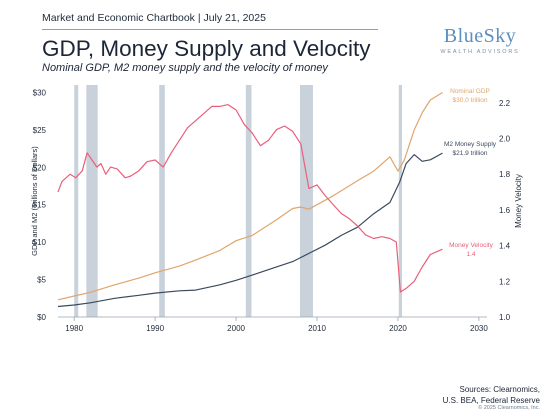 The height and width of the screenshot is (420, 560). What do you see at coordinates (210, 29) in the screenshot?
I see `header-divider` at bounding box center [210, 29].